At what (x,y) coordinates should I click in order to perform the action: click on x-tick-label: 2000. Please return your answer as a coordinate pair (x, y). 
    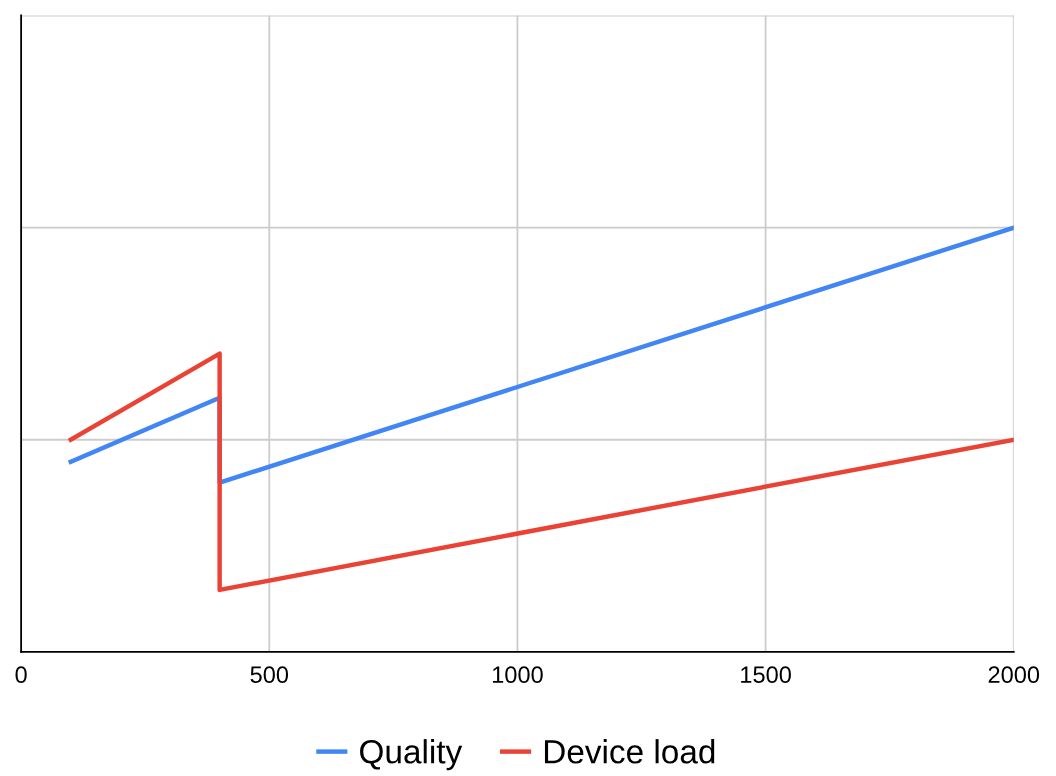
    Looking at the image, I should click on (1014, 675).